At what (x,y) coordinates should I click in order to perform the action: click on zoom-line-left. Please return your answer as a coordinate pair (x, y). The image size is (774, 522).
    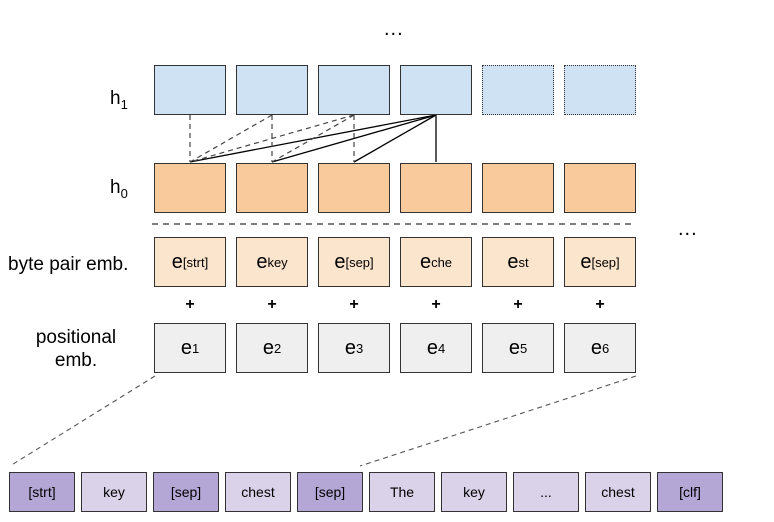
    Looking at the image, I should click on (82, 421).